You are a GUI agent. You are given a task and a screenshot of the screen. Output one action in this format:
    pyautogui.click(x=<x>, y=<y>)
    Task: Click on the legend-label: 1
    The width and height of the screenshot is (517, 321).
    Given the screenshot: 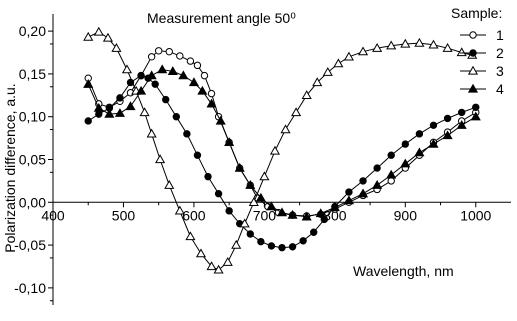 What is the action you would take?
    pyautogui.click(x=500, y=35)
    